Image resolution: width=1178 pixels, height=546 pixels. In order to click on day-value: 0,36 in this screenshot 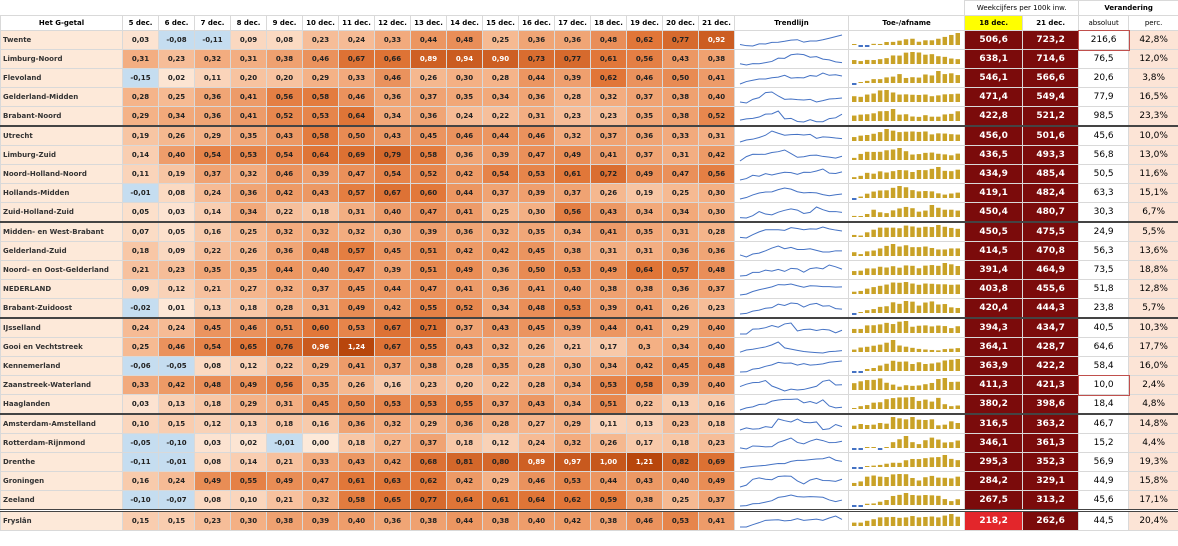, I will do `click(428, 116)`.